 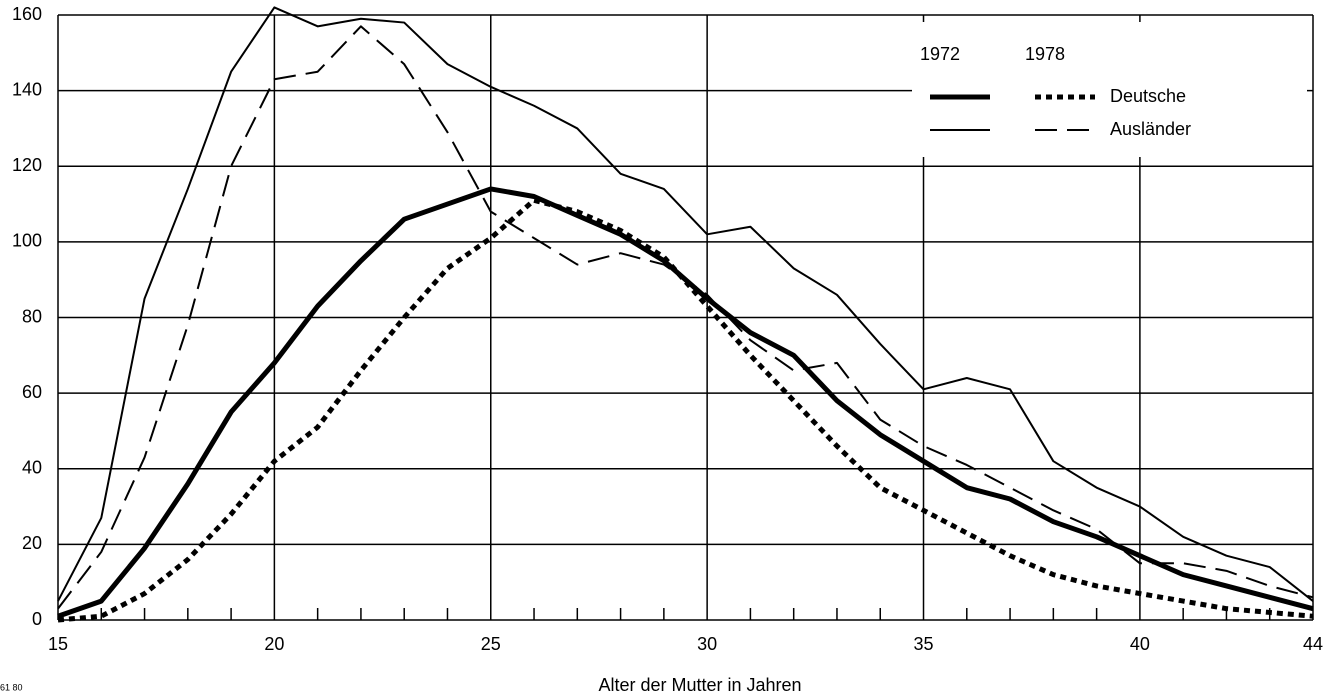 What do you see at coordinates (491, 644) in the screenshot?
I see `x-tick-label: 25` at bounding box center [491, 644].